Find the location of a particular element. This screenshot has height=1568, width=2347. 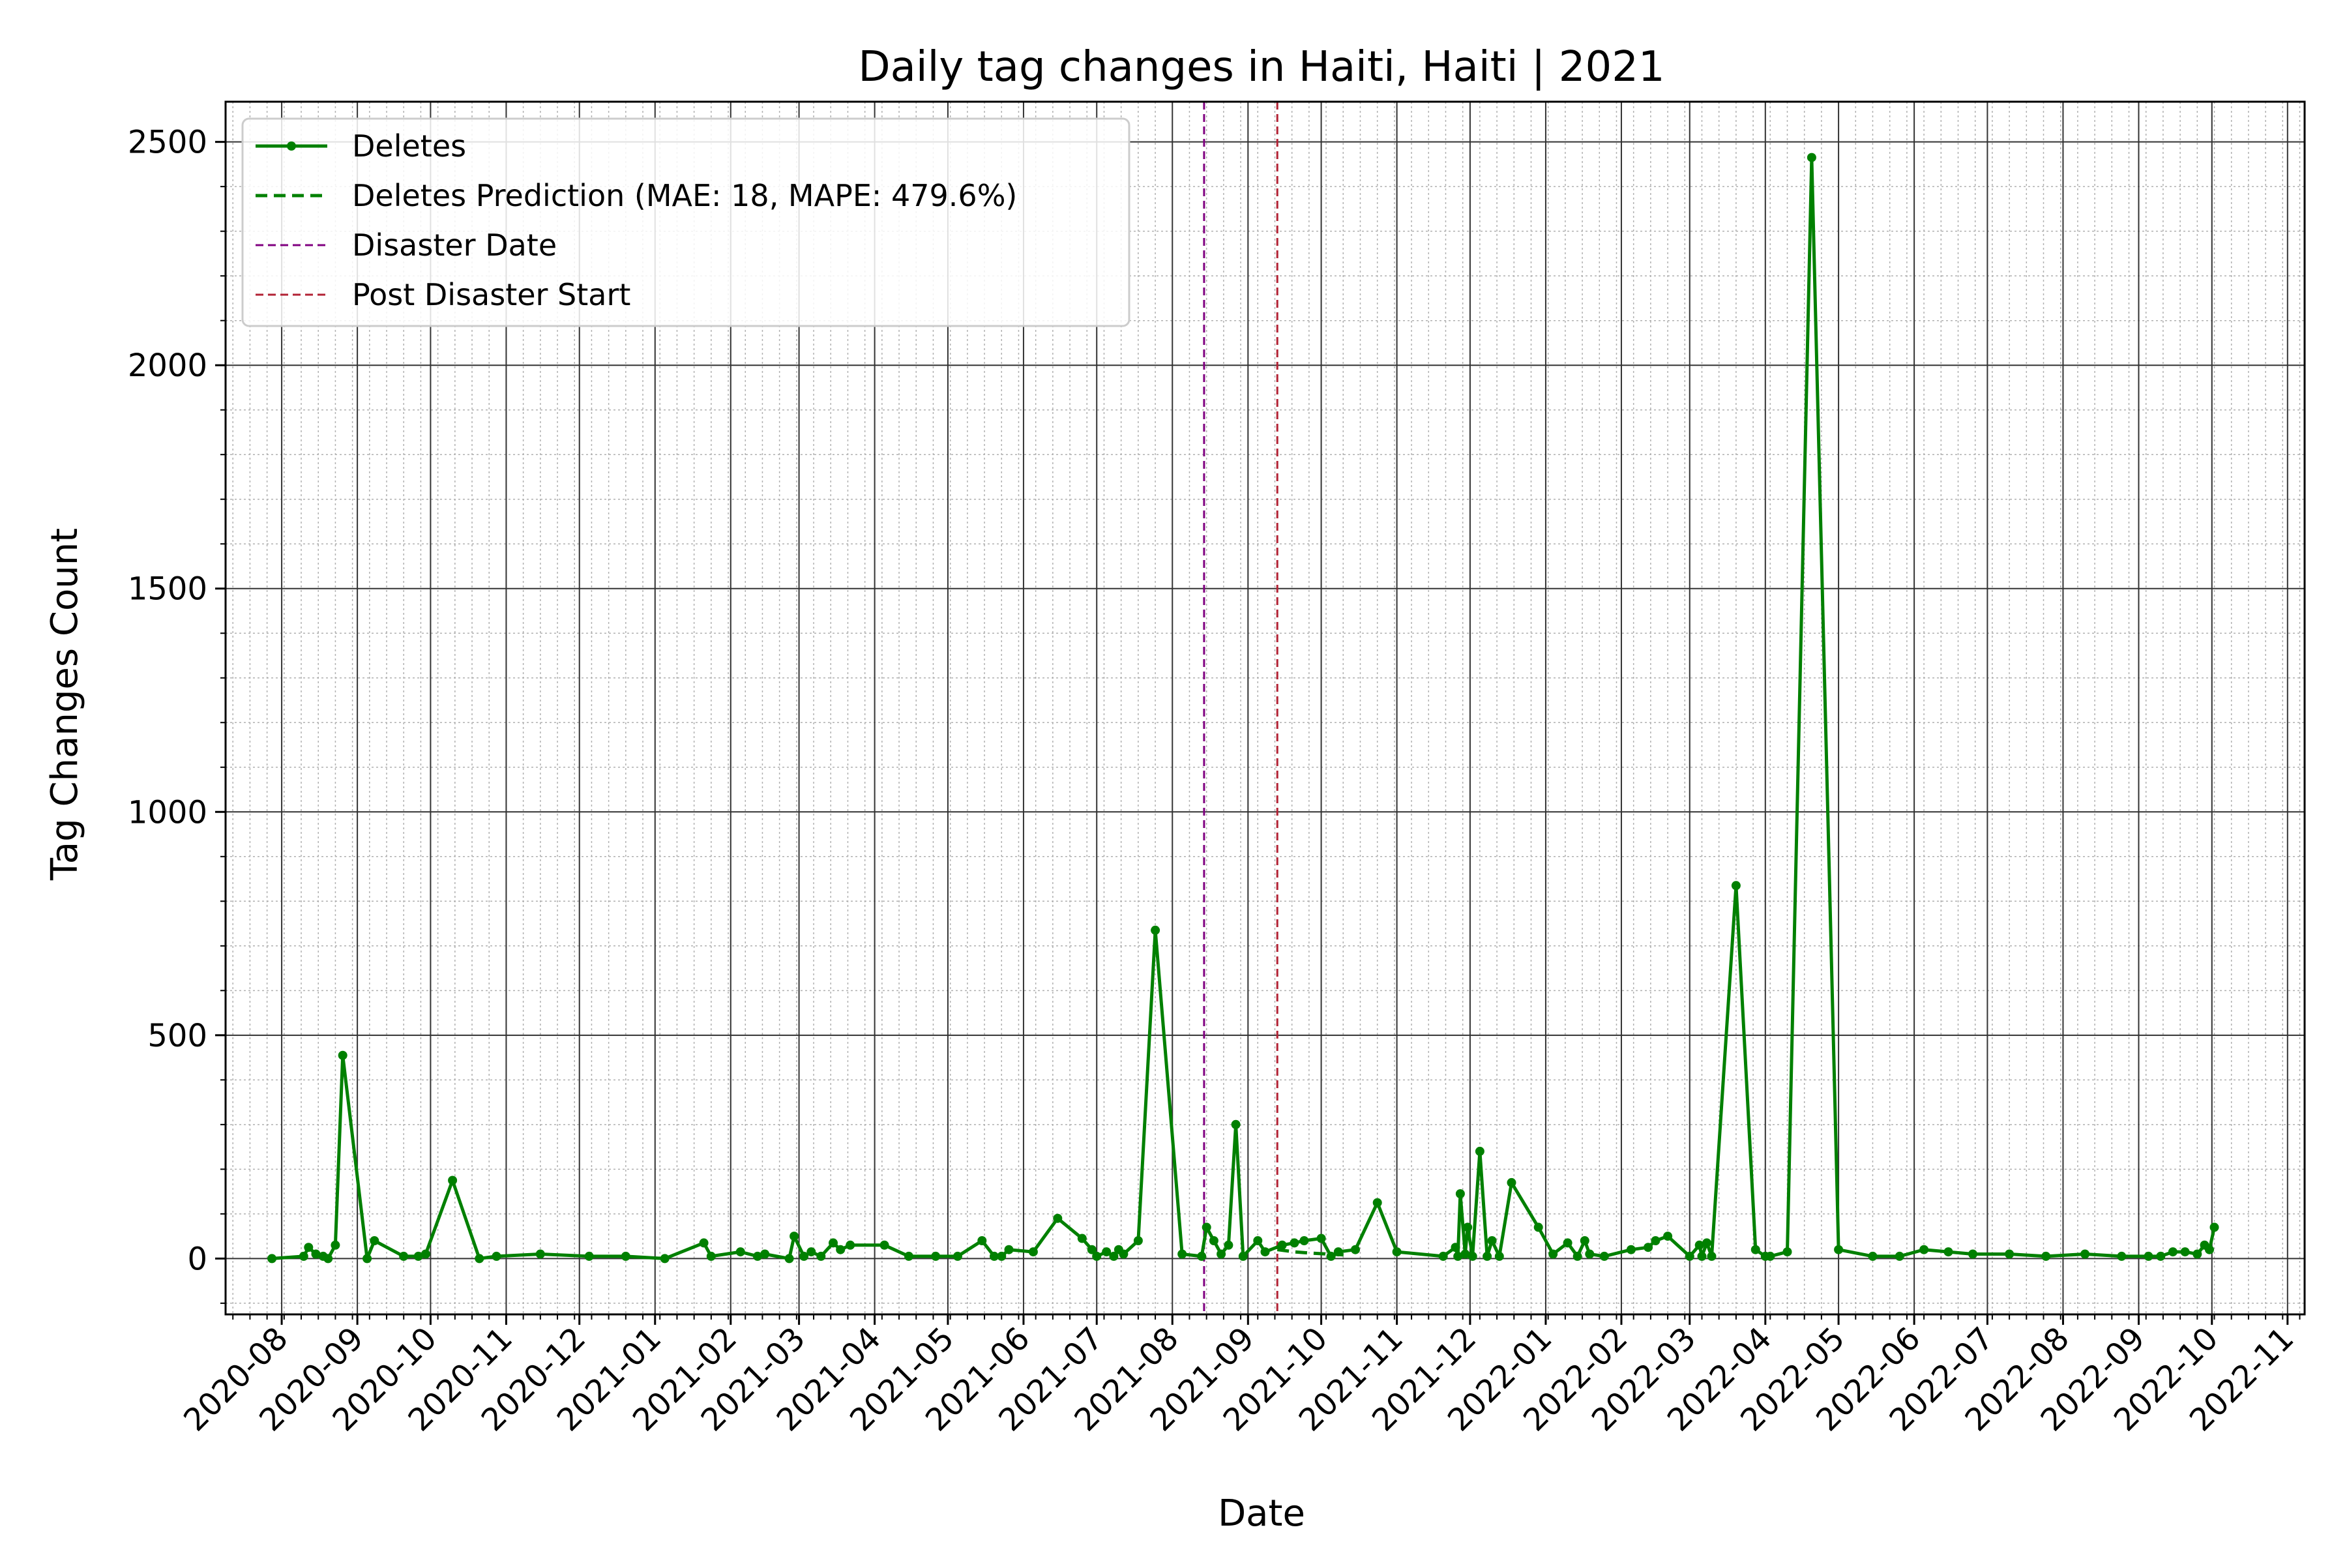

y-tick-label: 2000 is located at coordinates (168, 366).